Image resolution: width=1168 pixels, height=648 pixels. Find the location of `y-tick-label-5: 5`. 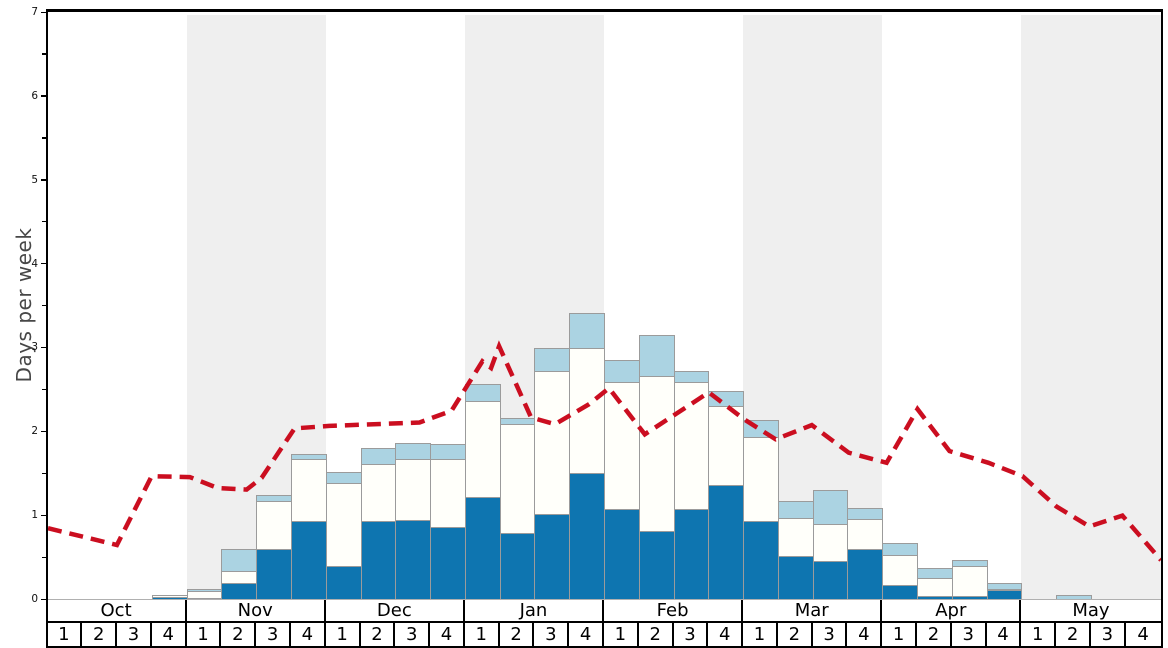

y-tick-label-5: 5 is located at coordinates (34, 179).